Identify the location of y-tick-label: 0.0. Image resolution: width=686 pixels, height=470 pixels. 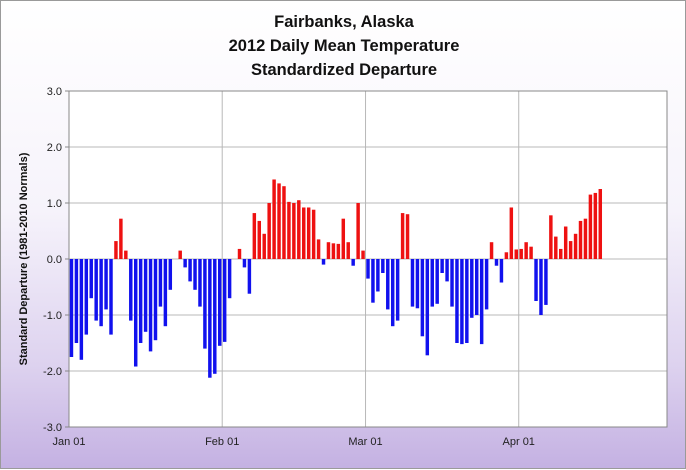
(54, 260).